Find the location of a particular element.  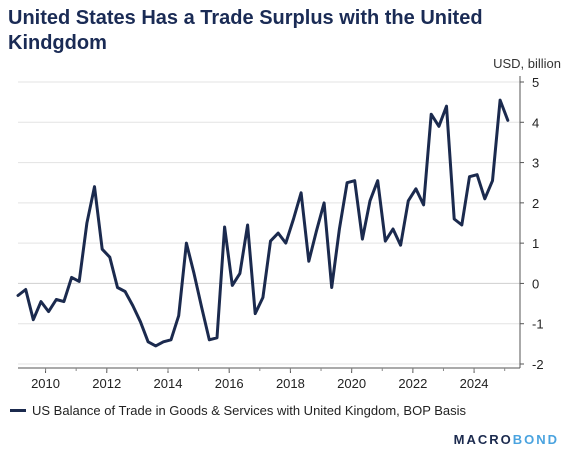

x-tick-label: 2016 is located at coordinates (229, 383).